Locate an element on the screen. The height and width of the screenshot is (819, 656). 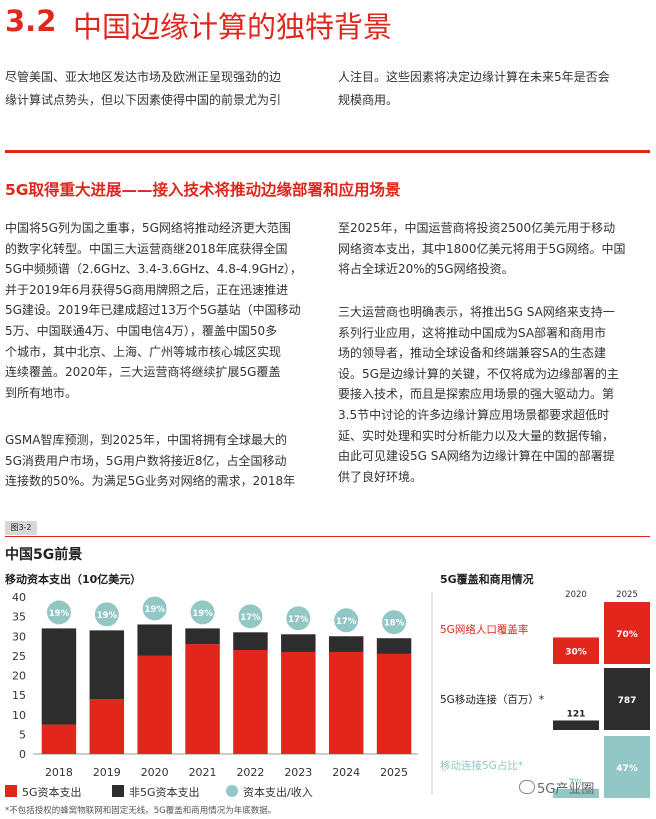
body-line: 5G建设。2019年已建成超过13万个5G基站（中国移动 is located at coordinates (153, 310).